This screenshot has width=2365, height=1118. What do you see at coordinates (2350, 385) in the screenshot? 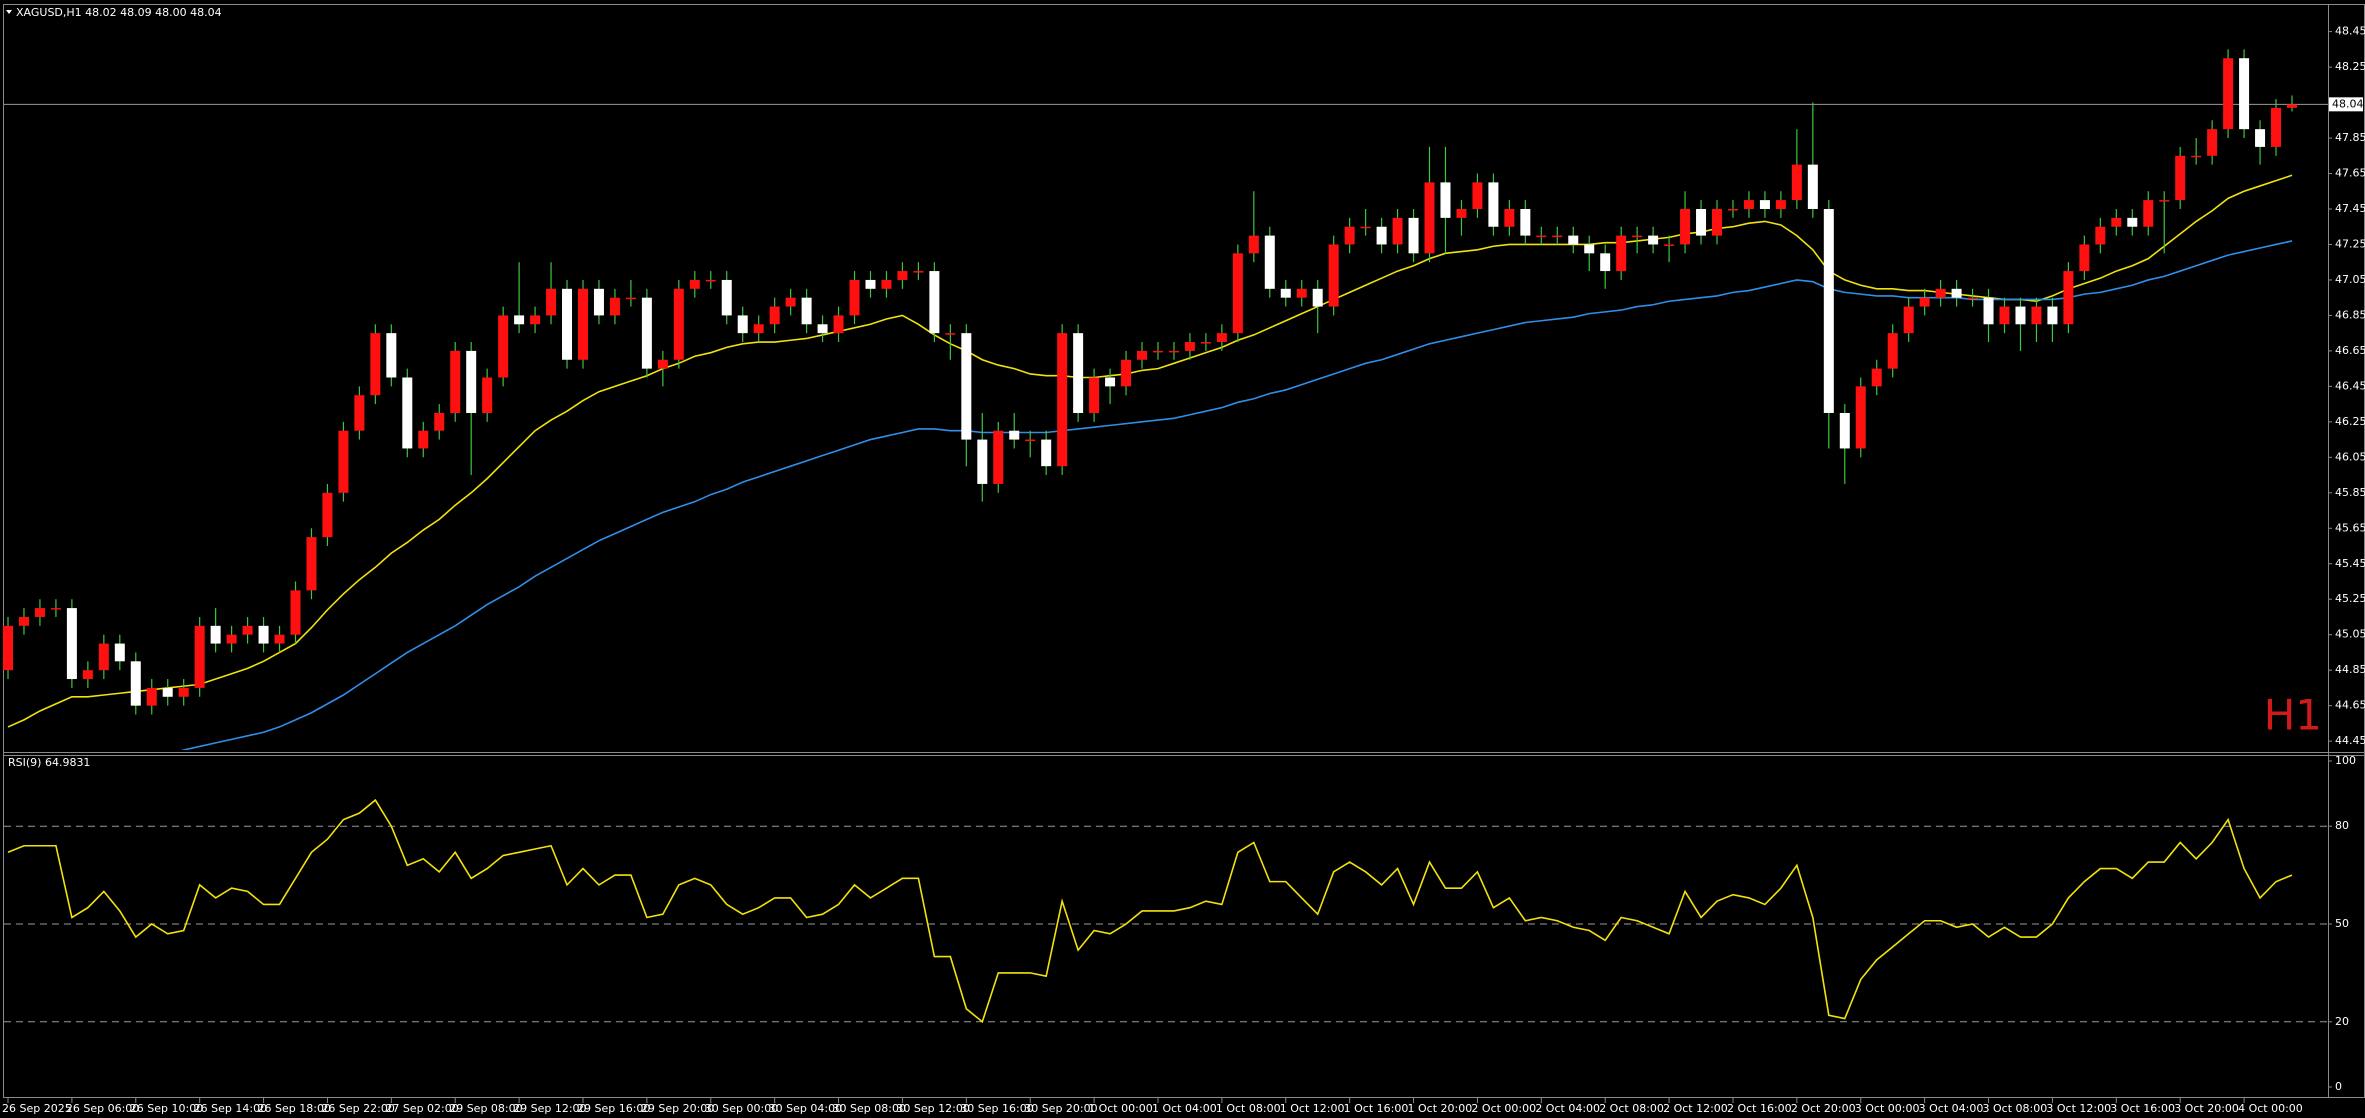
I see `y-tick-label: 46.45` at bounding box center [2350, 385].